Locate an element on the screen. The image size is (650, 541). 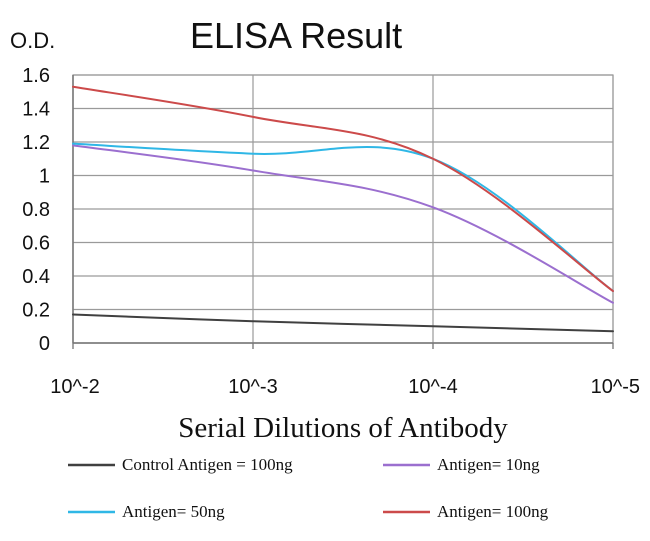
chart-title: ELISA Result is located at coordinates (296, 35).